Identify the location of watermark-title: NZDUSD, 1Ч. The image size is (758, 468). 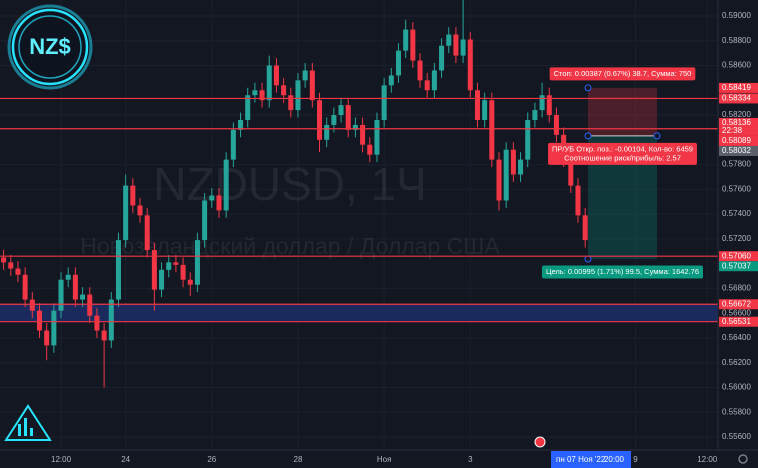
(289, 184).